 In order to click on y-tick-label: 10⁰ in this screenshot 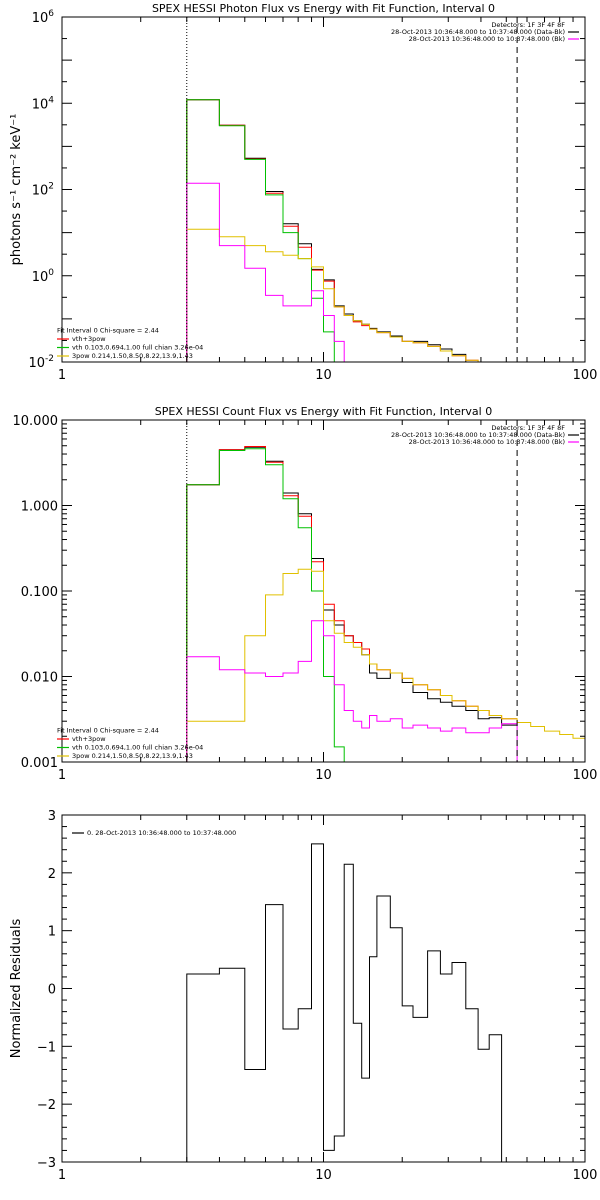, I will do `click(43, 276)`.